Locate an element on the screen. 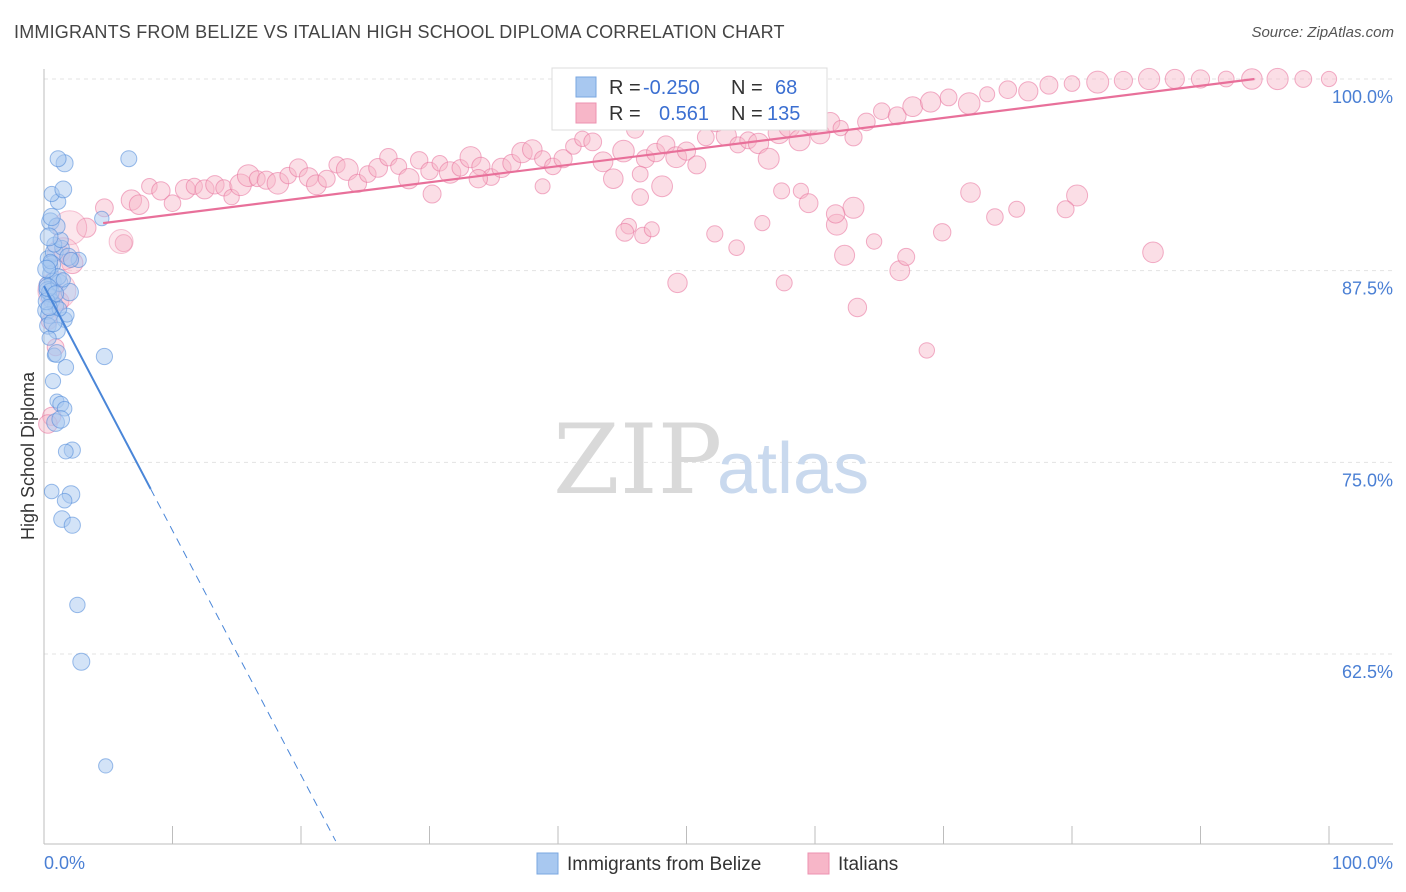  bottom-legend: Immigrants from Belize Italians is located at coordinates (717, 863).